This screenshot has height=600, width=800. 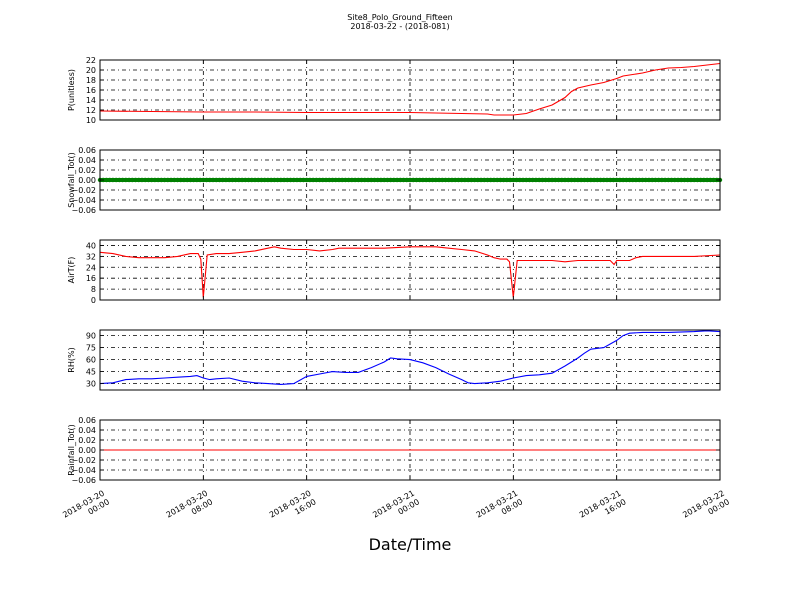 What do you see at coordinates (71, 90) in the screenshot?
I see `y-axis-label: P(unitless)` at bounding box center [71, 90].